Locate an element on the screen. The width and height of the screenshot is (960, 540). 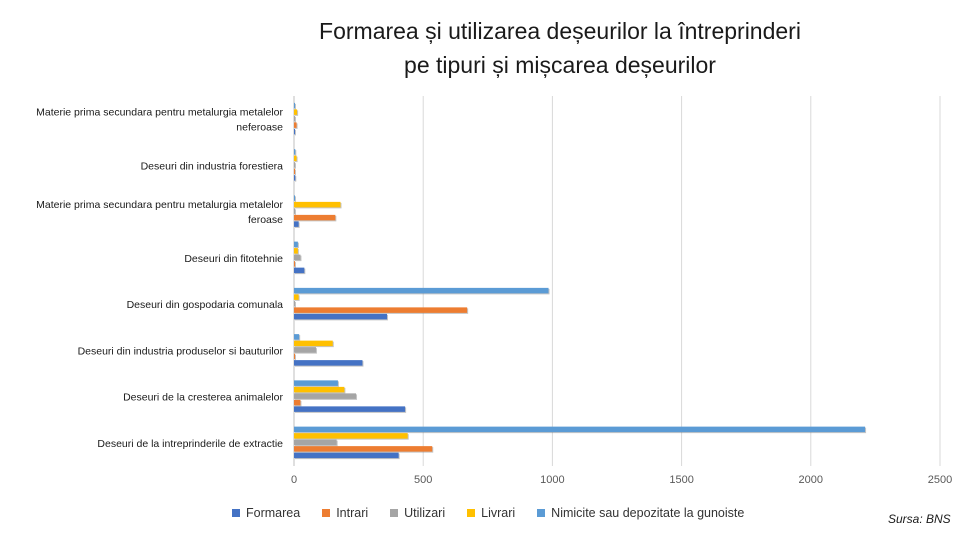
category-label-3-0: Deseuri din fitotehnie is located at coordinates (233, 259).